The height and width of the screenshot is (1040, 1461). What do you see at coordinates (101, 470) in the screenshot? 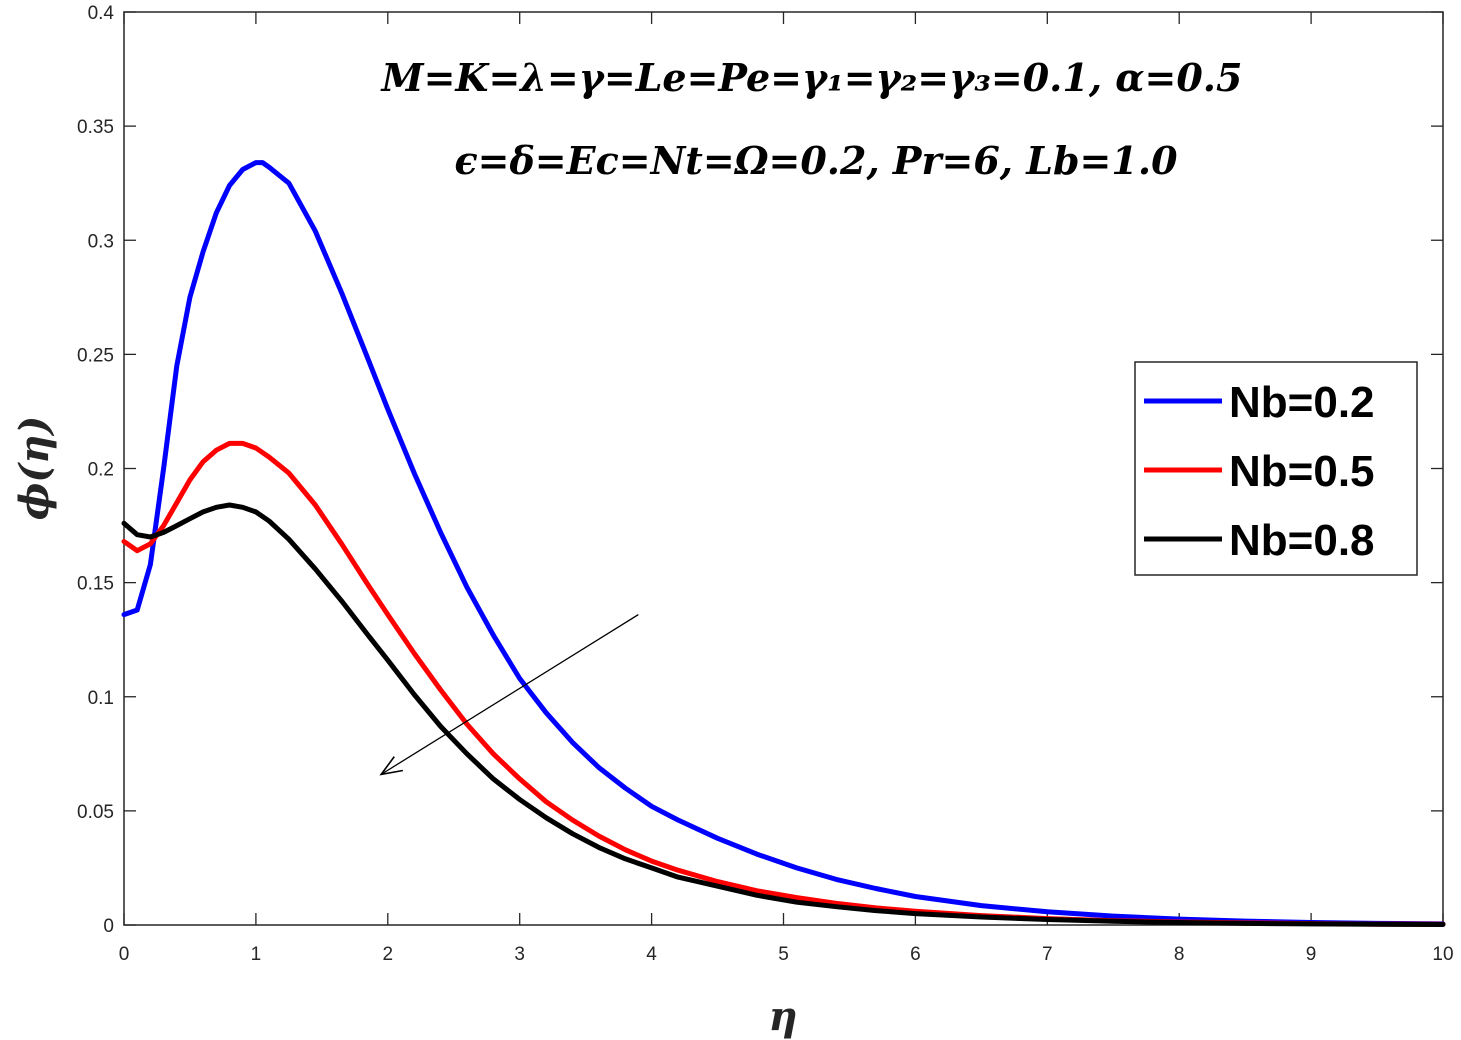
I see `y-tick-label: 0.2` at bounding box center [101, 470].